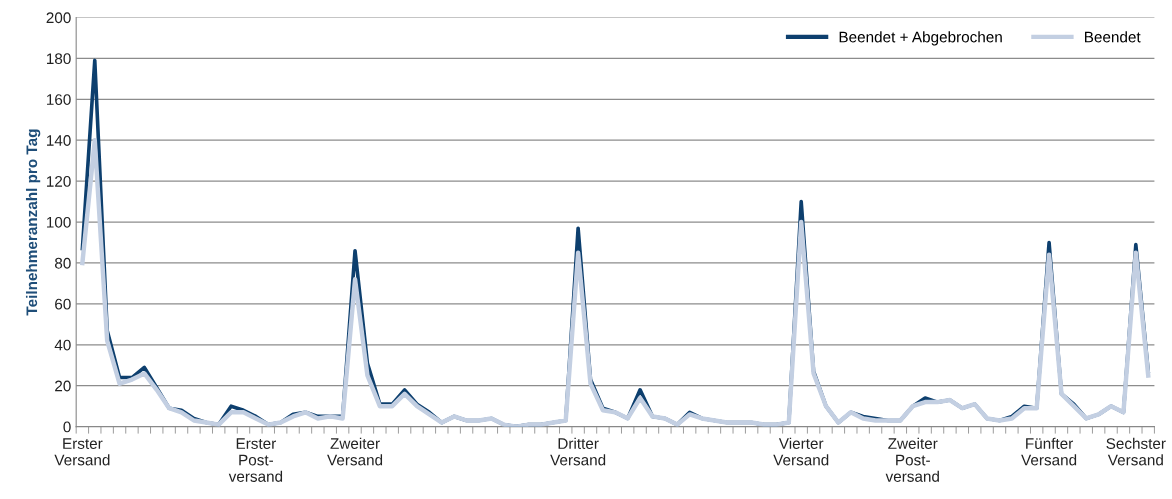 The image size is (1172, 499). Describe the element at coordinates (255, 460) in the screenshot. I see `x-tick-label: Erster Post- versand` at that location.